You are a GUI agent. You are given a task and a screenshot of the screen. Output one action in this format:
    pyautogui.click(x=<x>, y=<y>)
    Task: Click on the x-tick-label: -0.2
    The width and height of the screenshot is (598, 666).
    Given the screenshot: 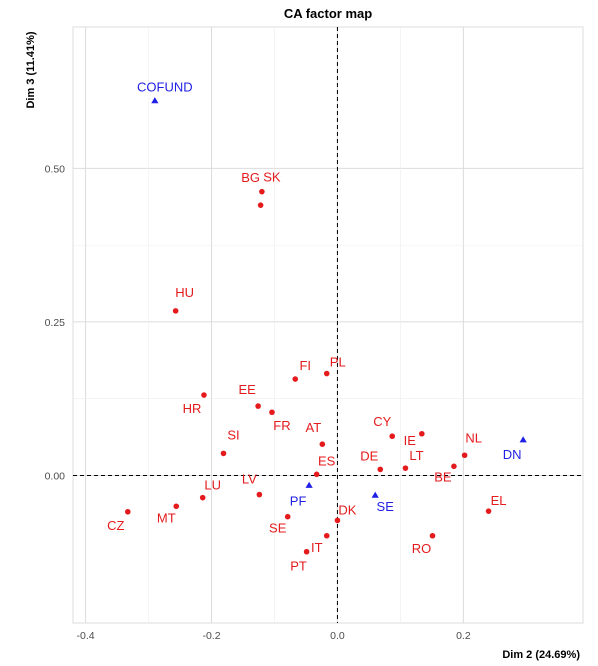 What is the action you would take?
    pyautogui.click(x=211, y=636)
    